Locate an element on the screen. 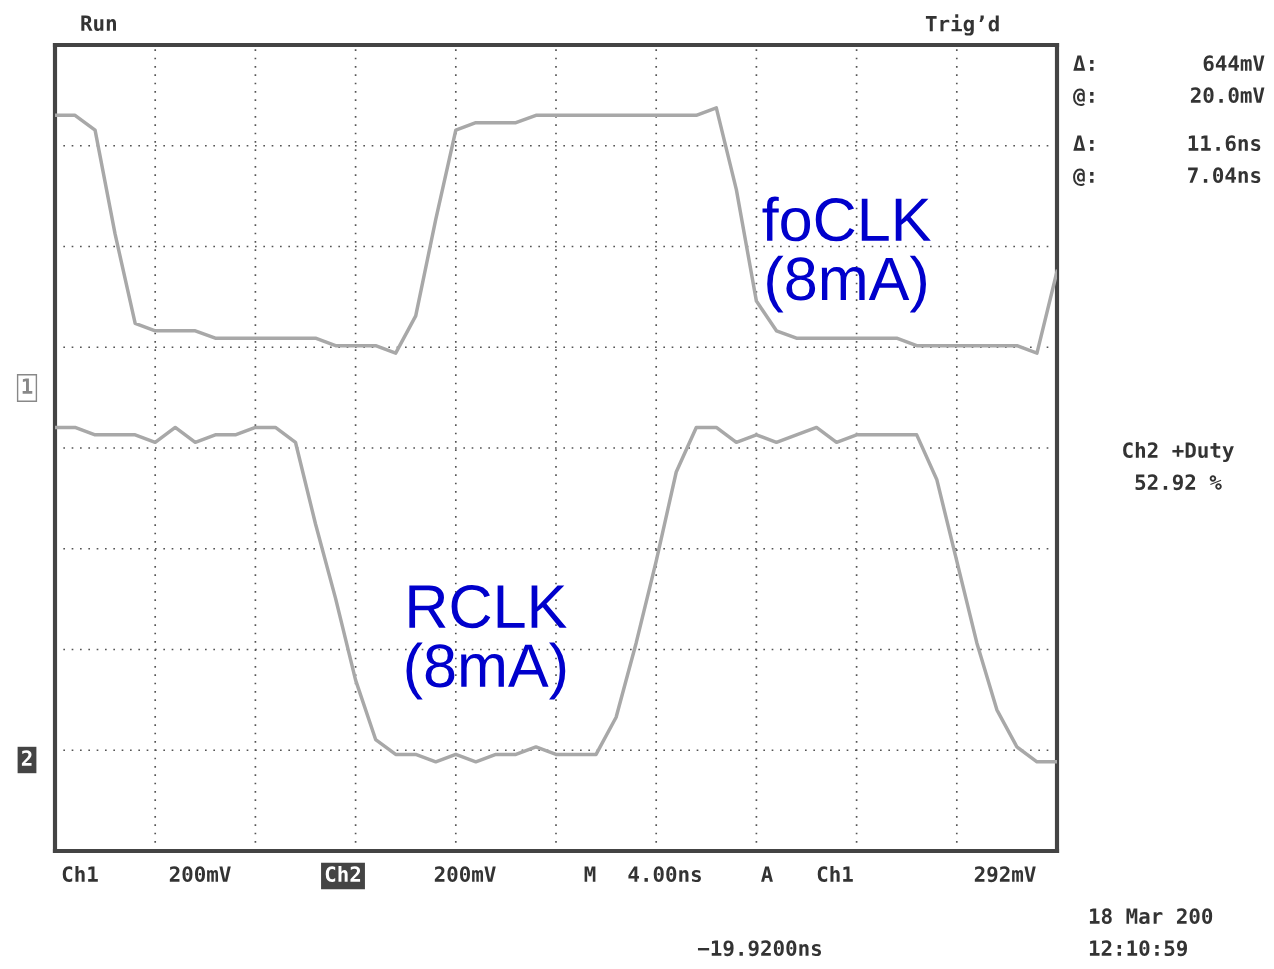 Image resolution: width=1274 pixels, height=969 pixels. text: Trig’d is located at coordinates (962, 25).